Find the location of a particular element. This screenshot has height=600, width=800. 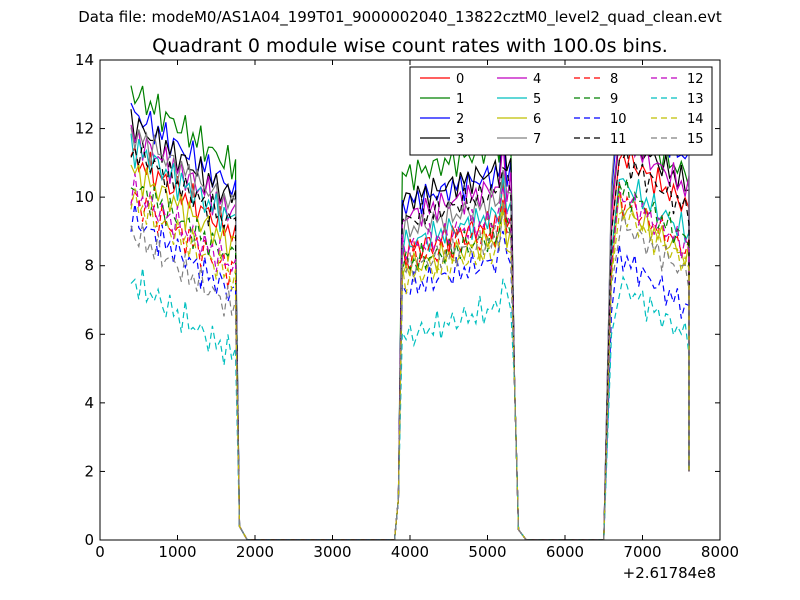

legend-label: 3 is located at coordinates (460, 139).